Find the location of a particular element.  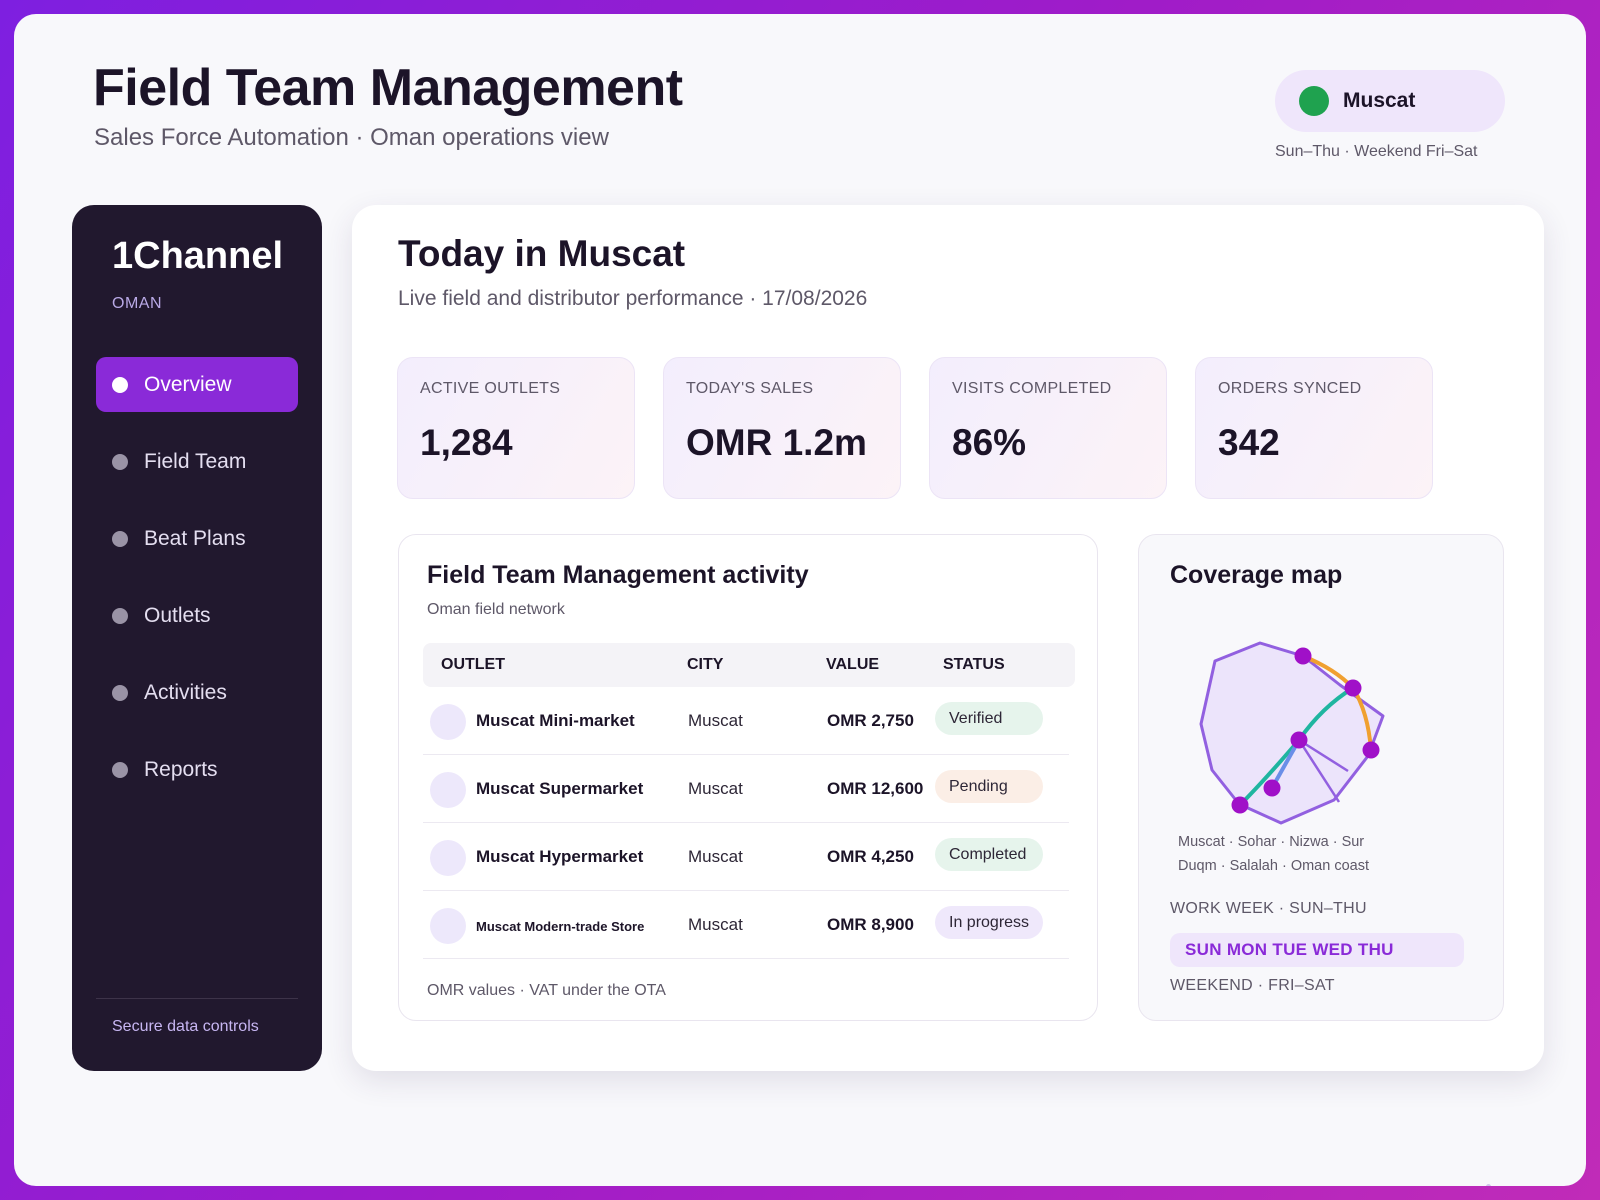

region-note: Sun–Thu · Weekend Fri–Sat is located at coordinates (1376, 151).